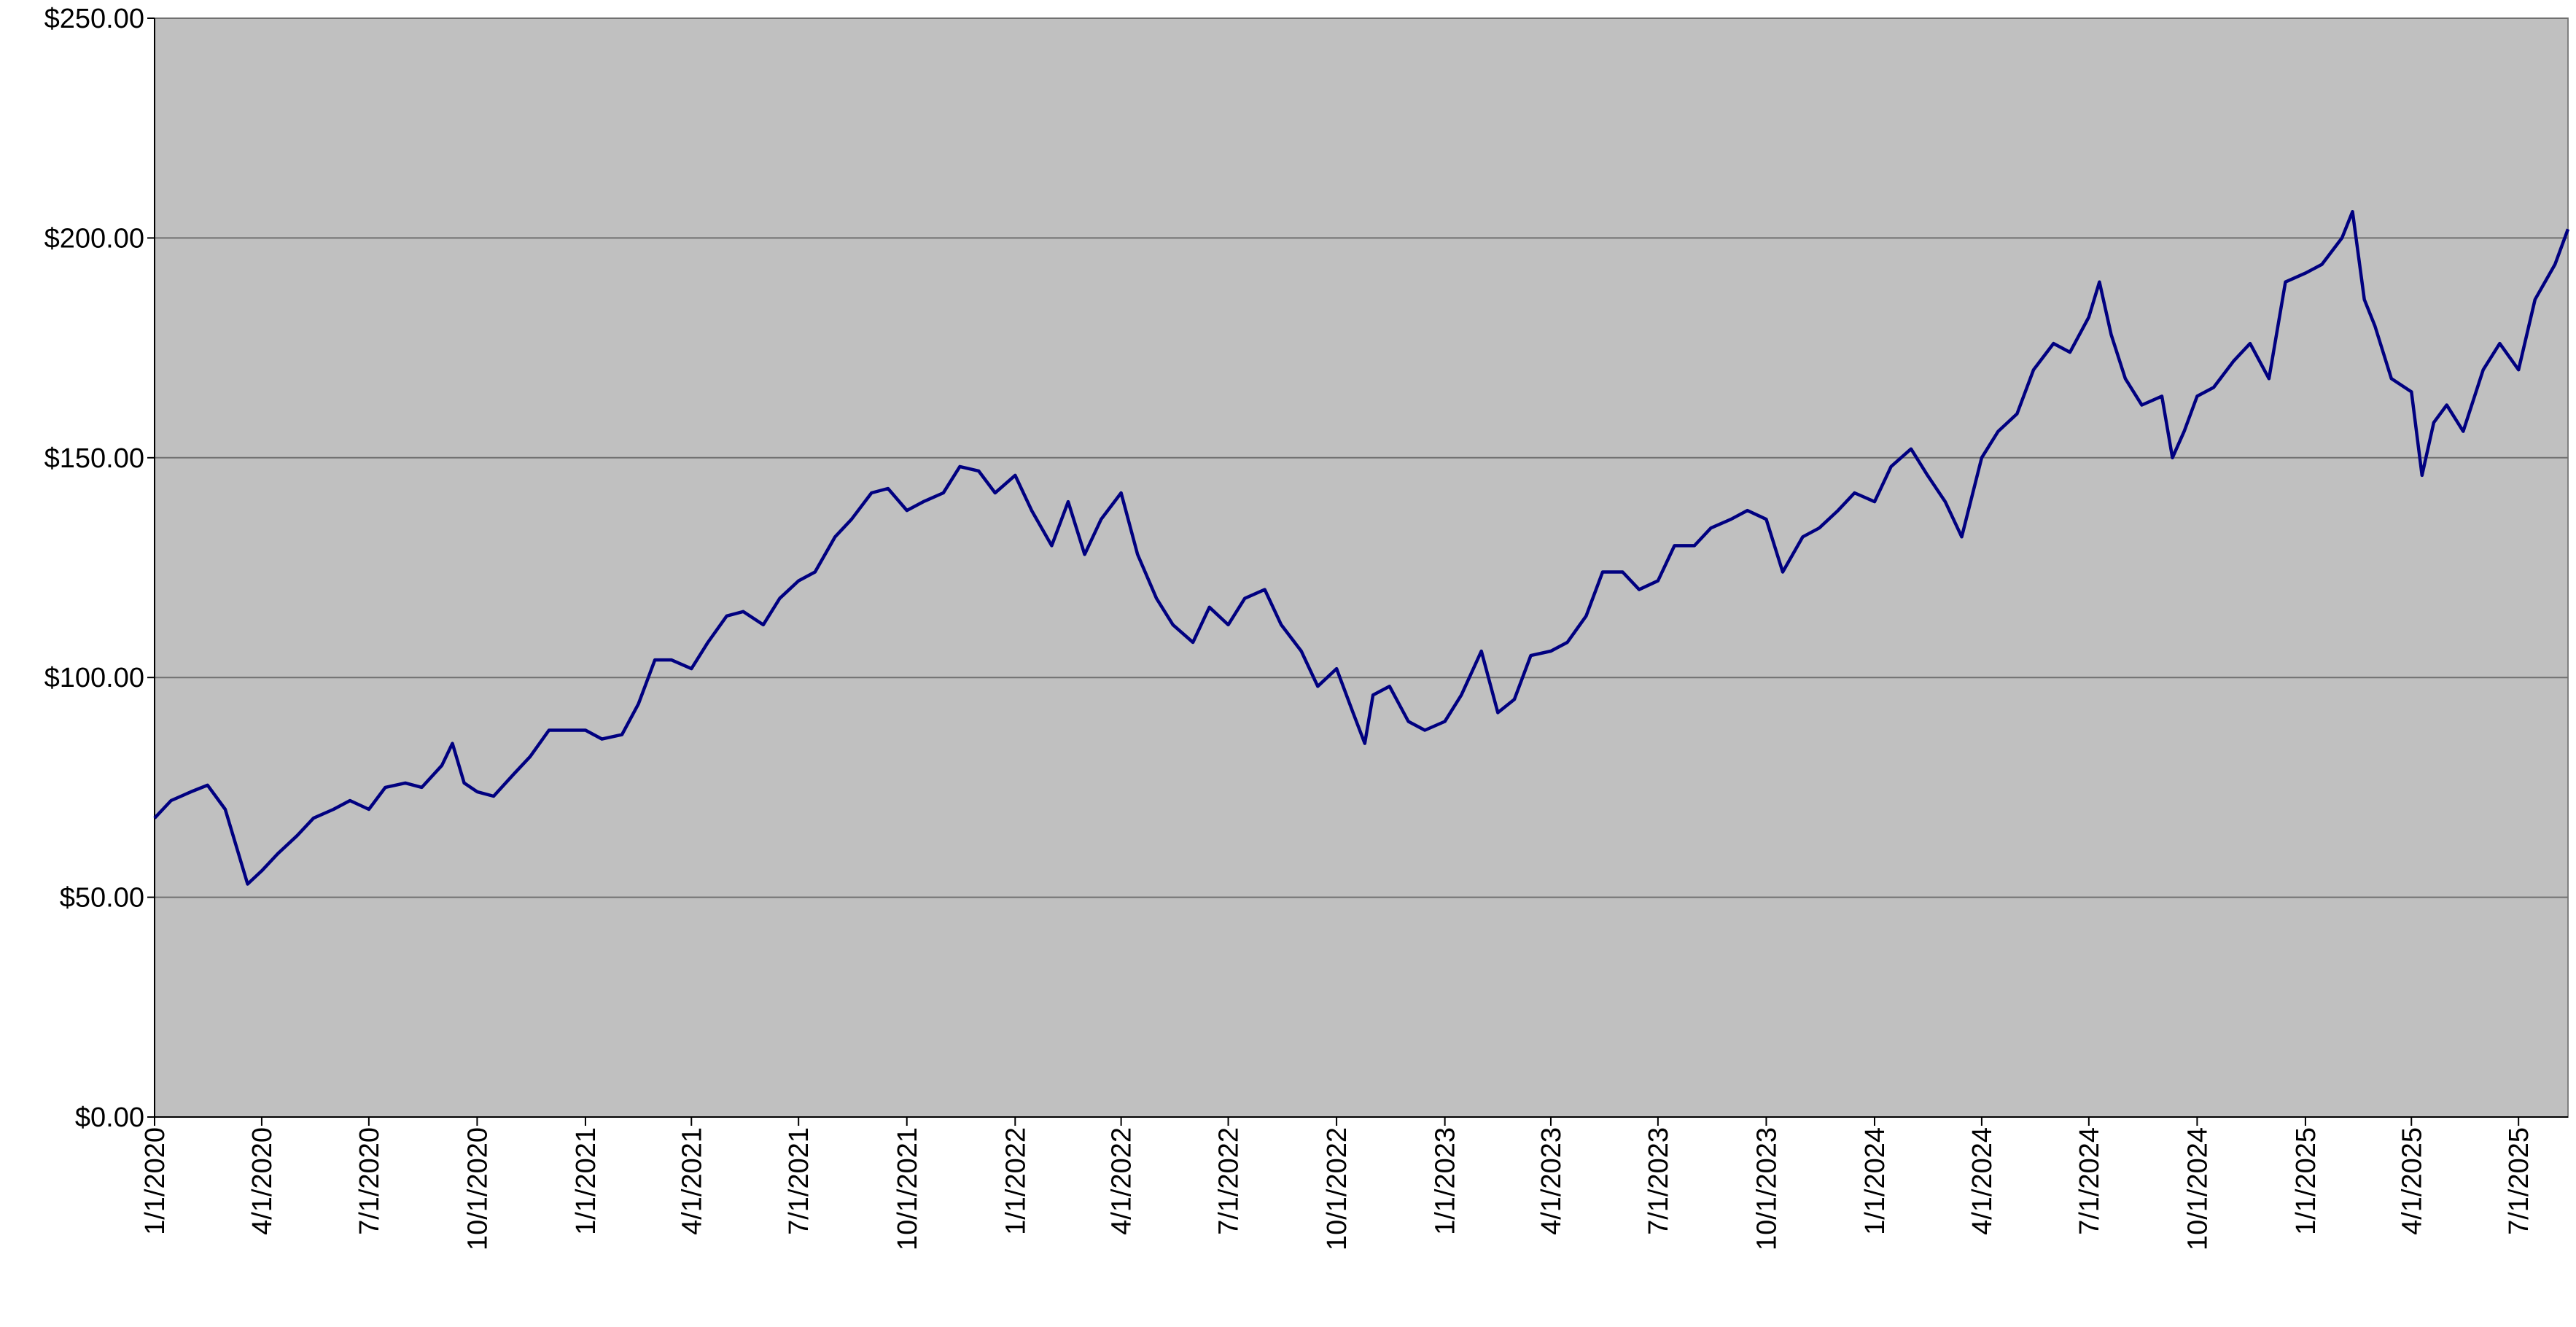  What do you see at coordinates (1446, 1181) in the screenshot?
I see `x-tick-label: 1/1/2023` at bounding box center [1446, 1181].